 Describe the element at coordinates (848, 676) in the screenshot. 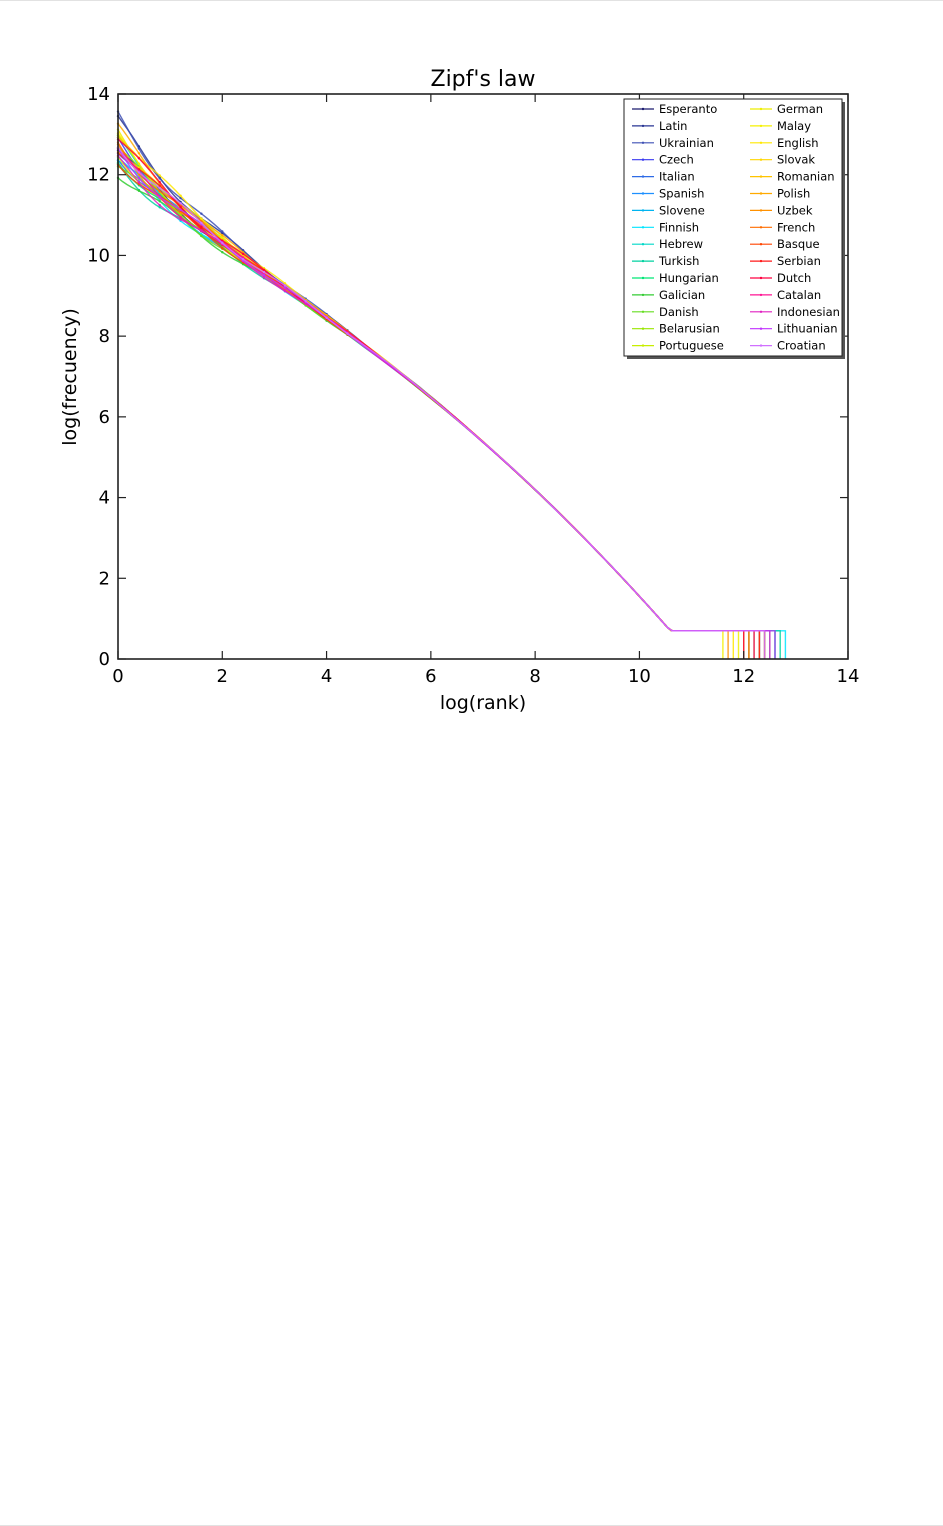

I see `x-tick-label: 14` at that location.